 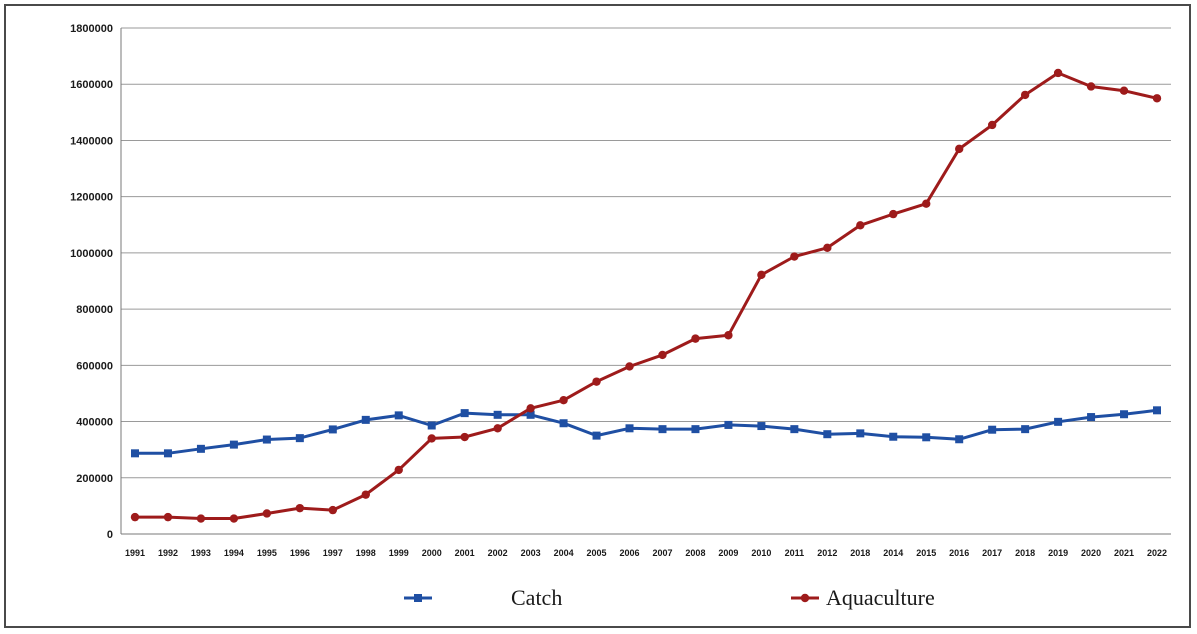 I want to click on x-tick-label: 1994, so click(x=234, y=553).